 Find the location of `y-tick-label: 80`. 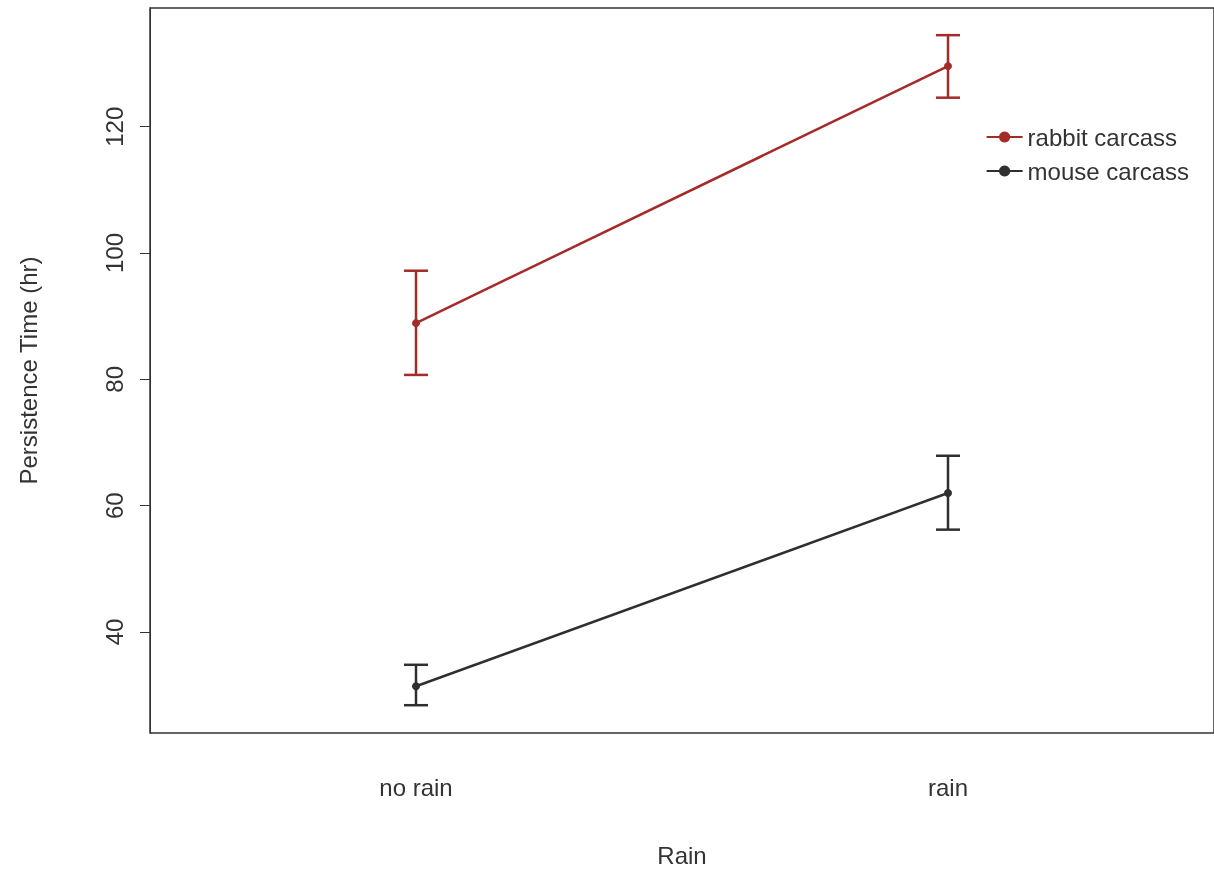

y-tick-label: 80 is located at coordinates (114, 379).